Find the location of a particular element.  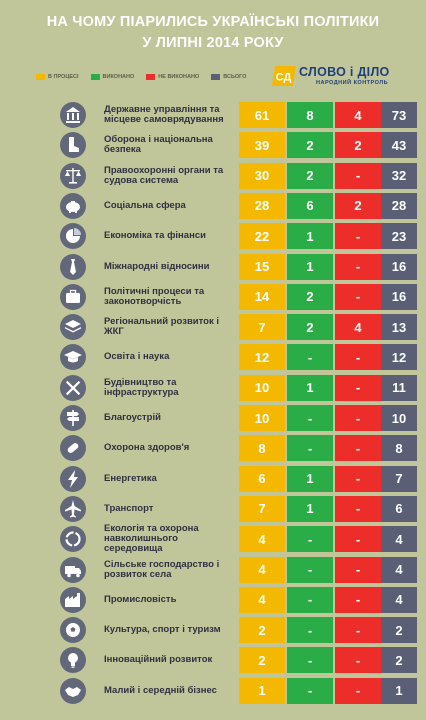

row-category-label: Будівництво та інфраструктура is located at coordinates (141, 387).